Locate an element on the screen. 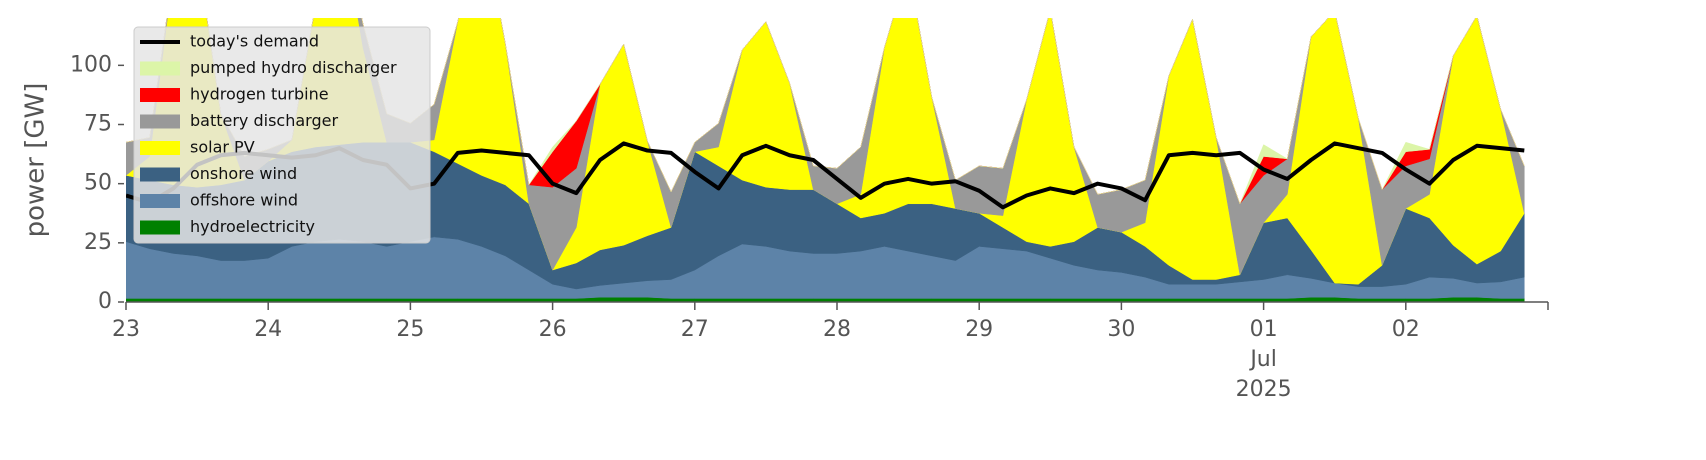  x-tick-label: 02 is located at coordinates (1406, 329).